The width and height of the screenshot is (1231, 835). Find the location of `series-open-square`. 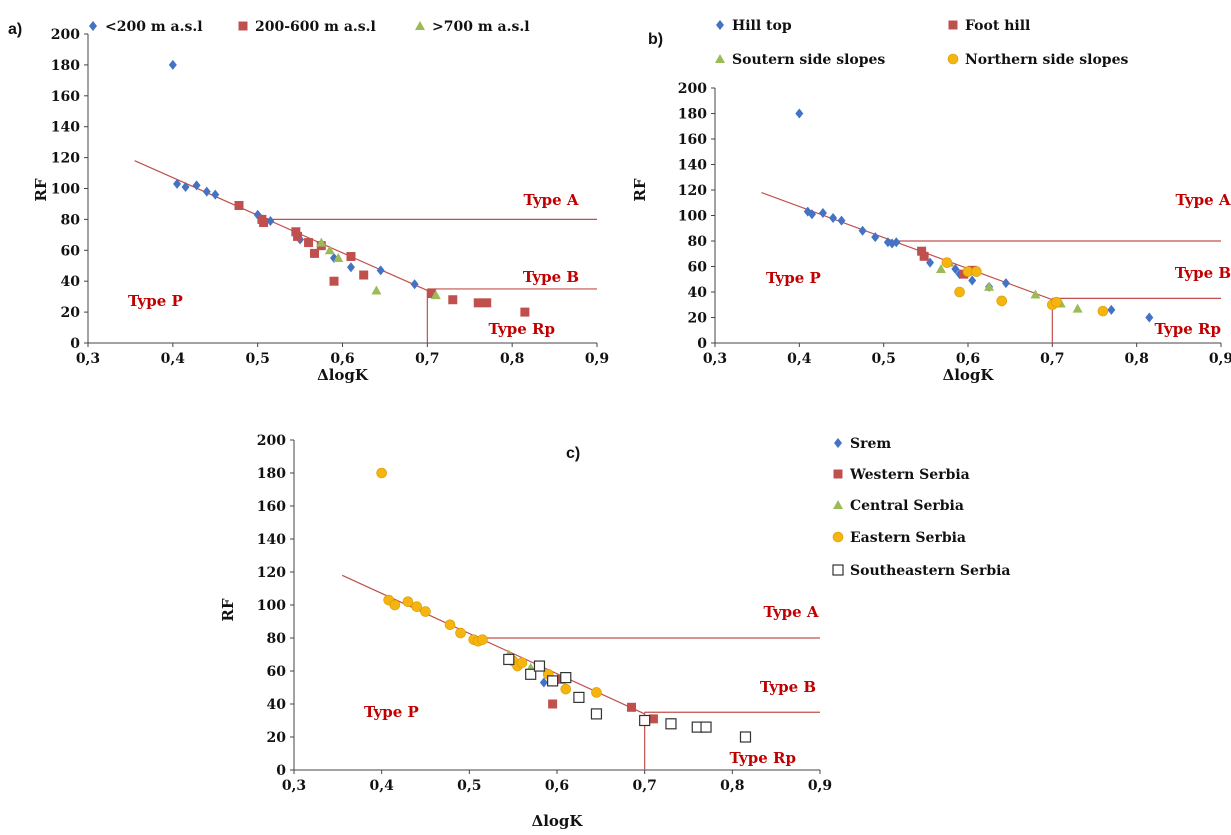

series-open-square is located at coordinates (627, 698).